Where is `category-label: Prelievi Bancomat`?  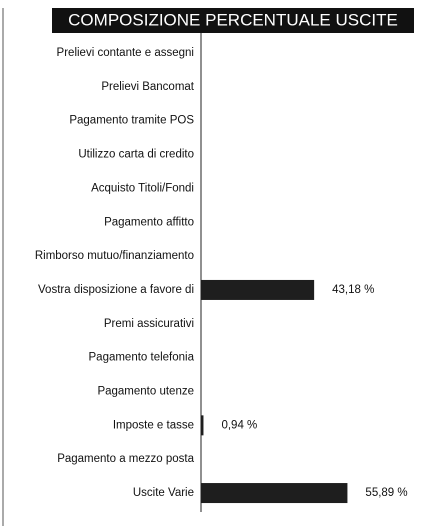 category-label: Prelievi Bancomat is located at coordinates (147, 87).